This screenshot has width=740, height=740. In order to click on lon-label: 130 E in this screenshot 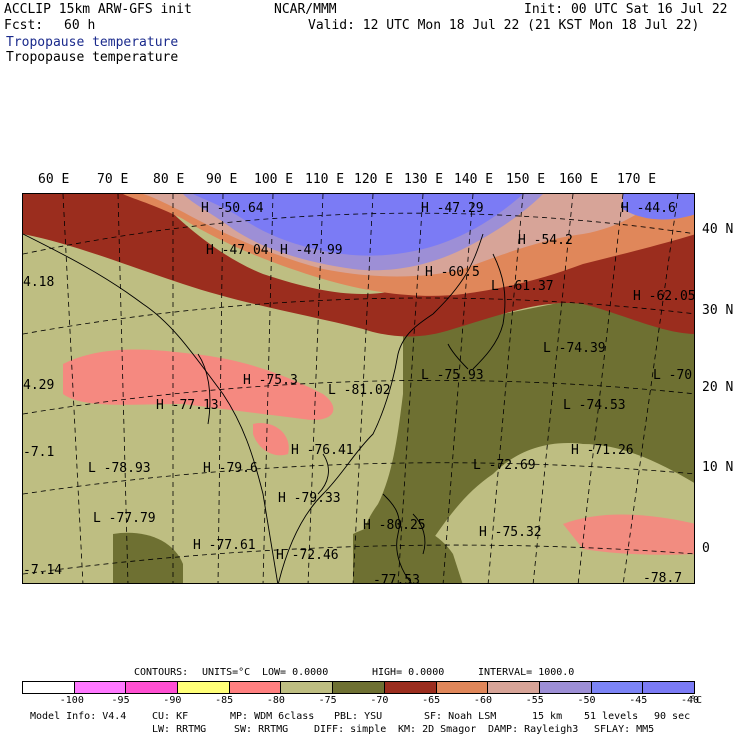, I will do `click(424, 179)`.